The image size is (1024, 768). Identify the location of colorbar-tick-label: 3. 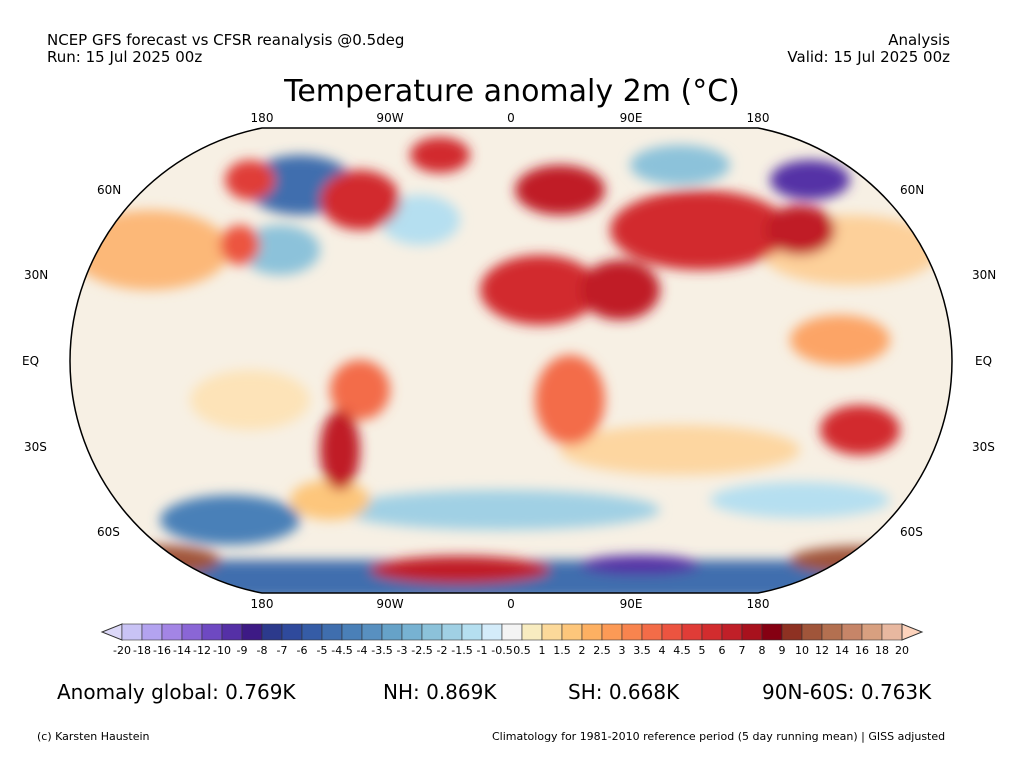
(622, 650).